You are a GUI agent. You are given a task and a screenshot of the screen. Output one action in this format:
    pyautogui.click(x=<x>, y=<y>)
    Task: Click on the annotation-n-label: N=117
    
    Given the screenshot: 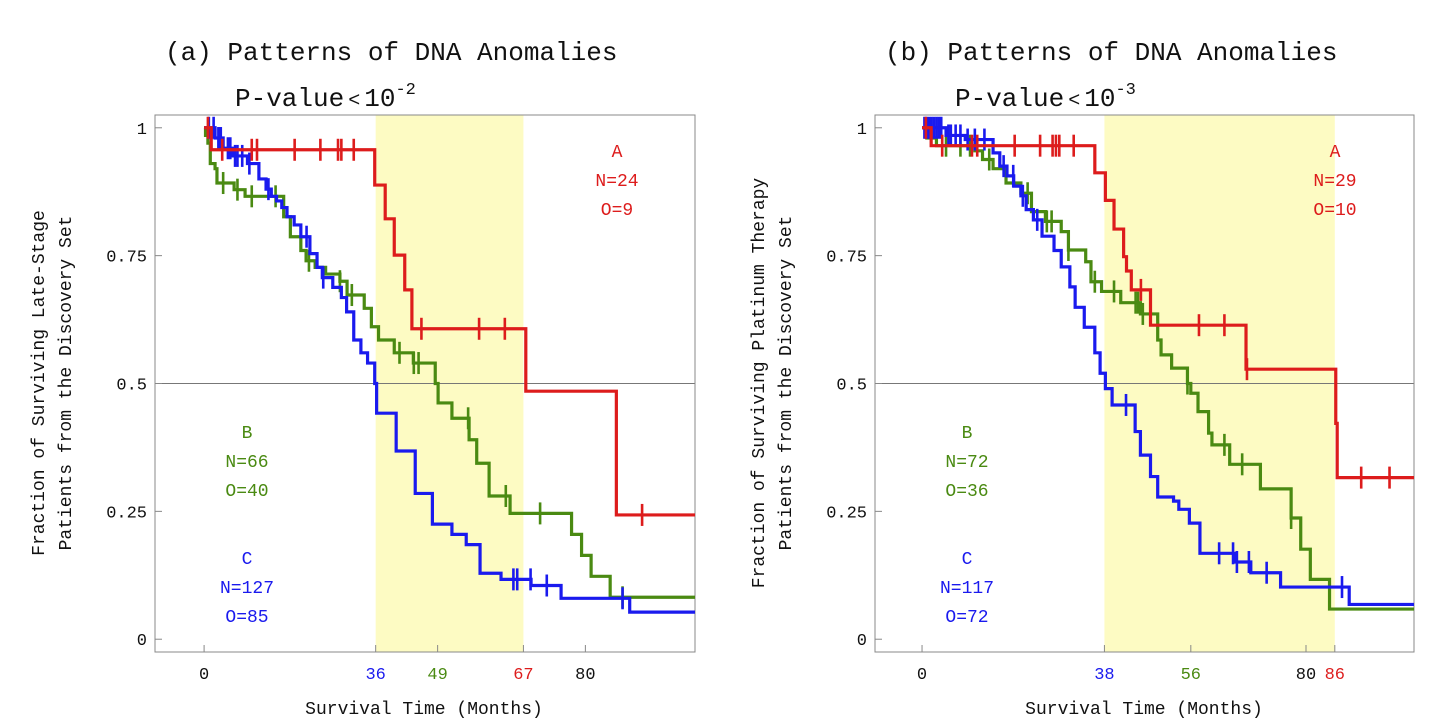 What is the action you would take?
    pyautogui.click(x=967, y=589)
    